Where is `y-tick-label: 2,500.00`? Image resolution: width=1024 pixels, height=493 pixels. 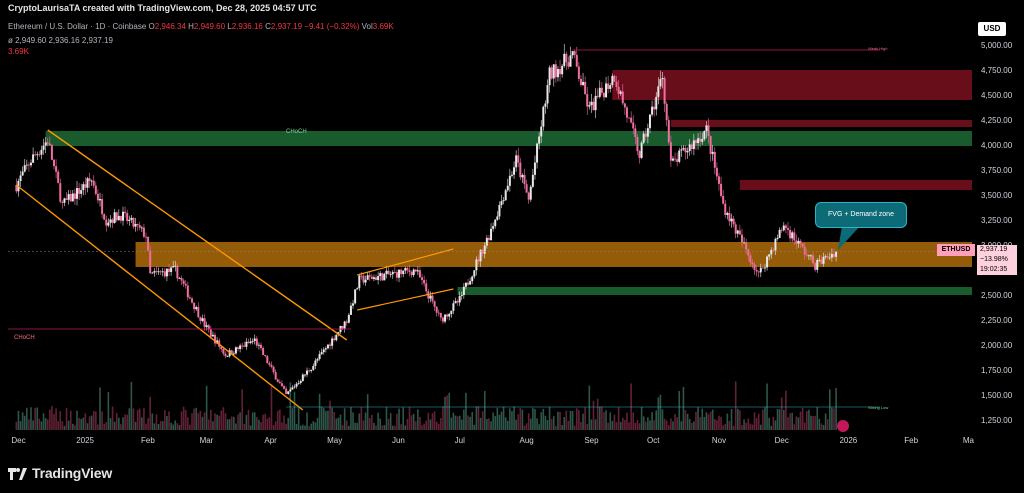 y-tick-label: 2,500.00 is located at coordinates (997, 295).